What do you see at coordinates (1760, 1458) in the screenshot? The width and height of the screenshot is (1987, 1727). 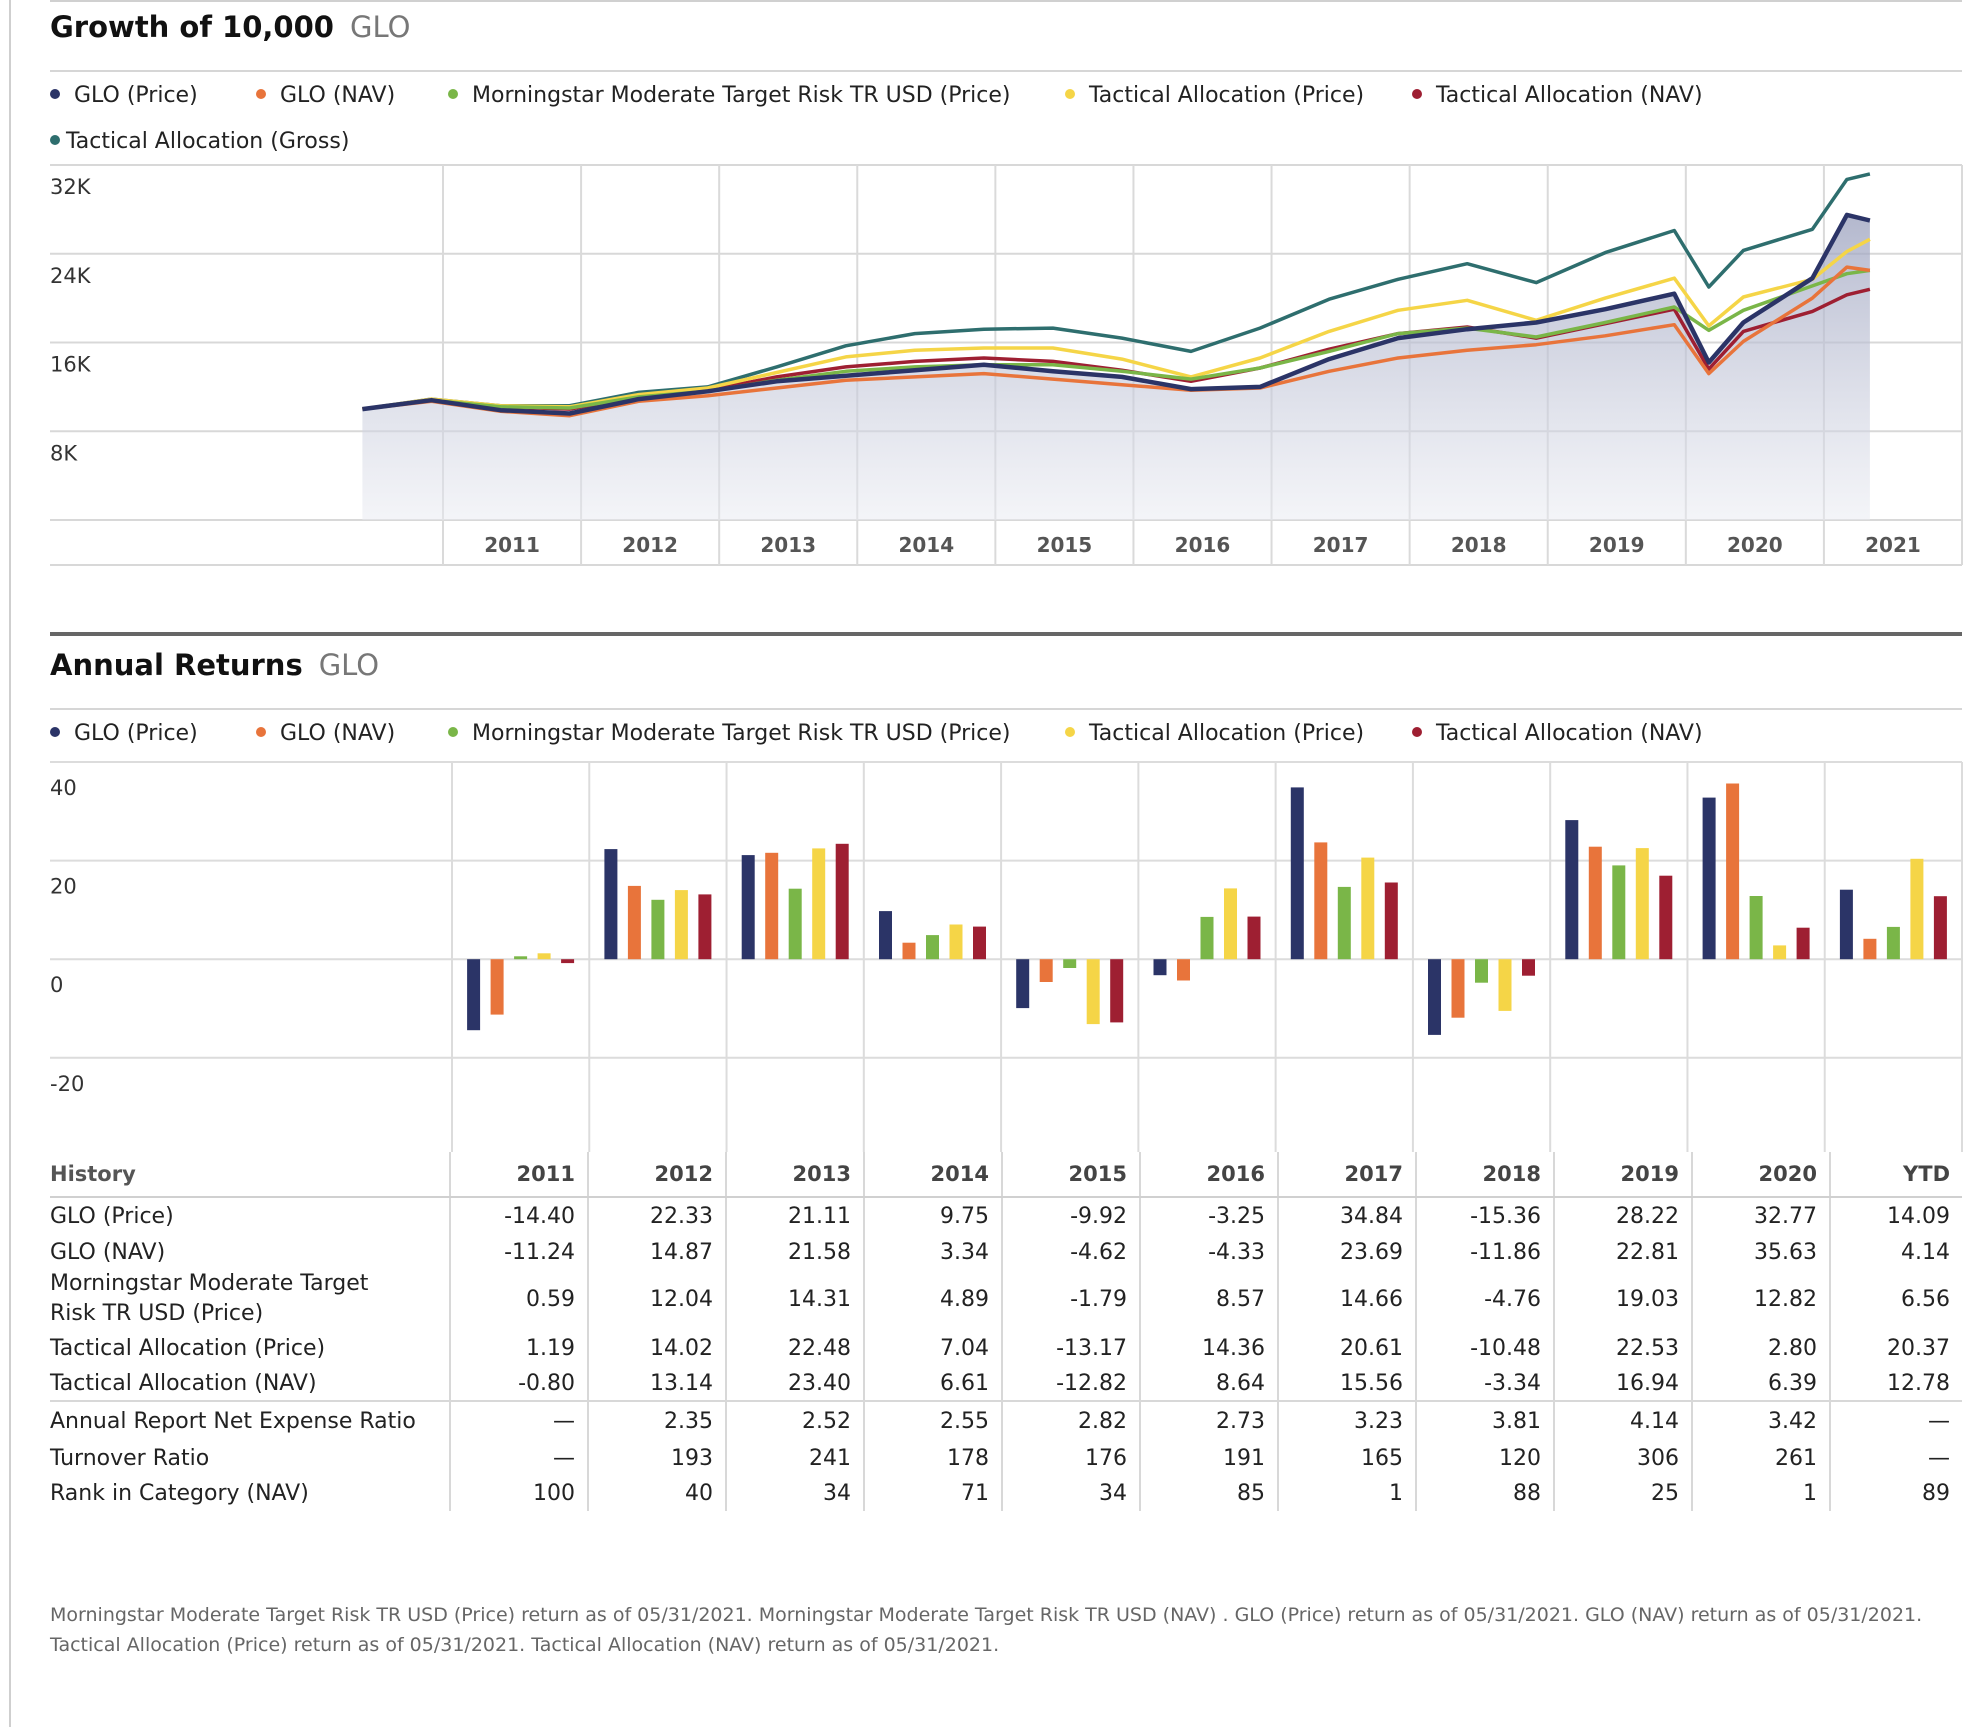 I see `history-cell: 261` at bounding box center [1760, 1458].